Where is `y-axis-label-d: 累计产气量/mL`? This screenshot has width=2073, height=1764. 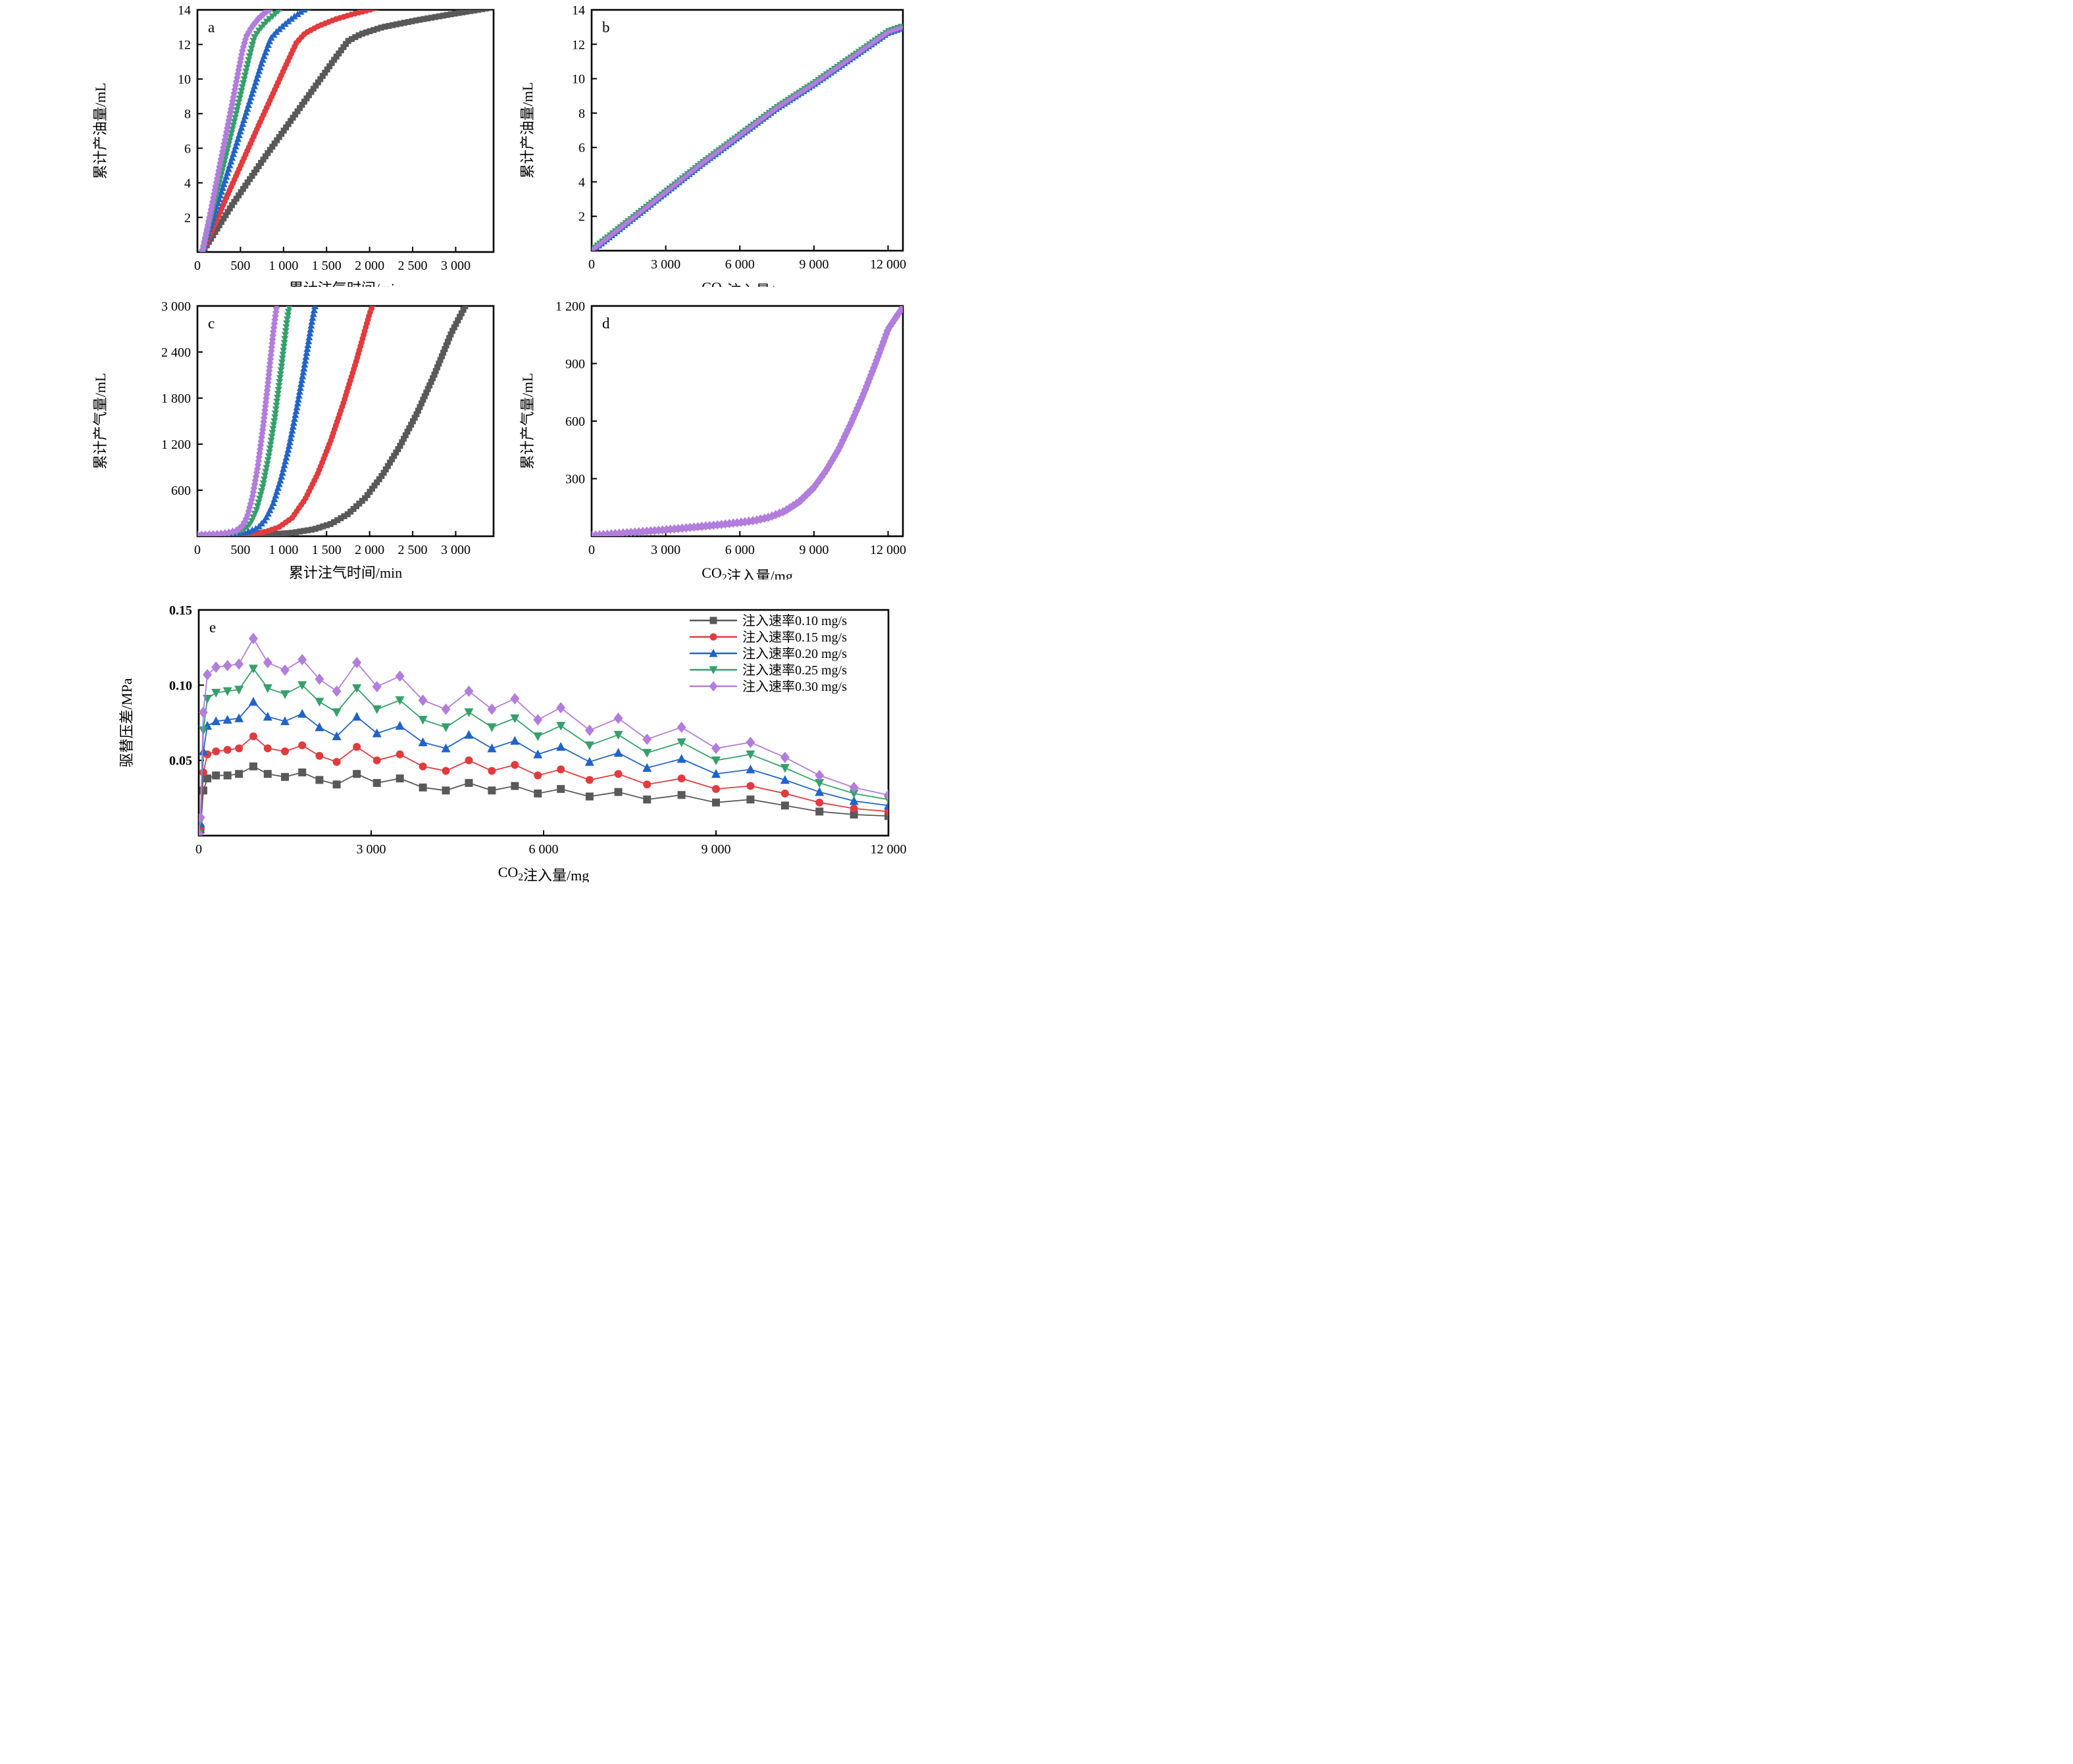
y-axis-label-d: 累计产气量/mL is located at coordinates (527, 421).